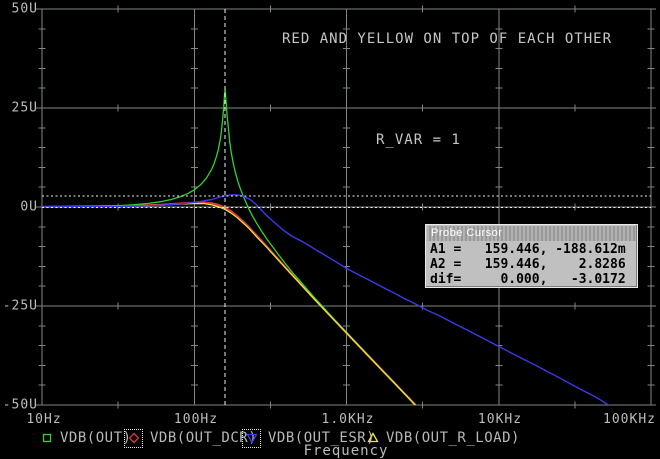  I want to click on x-tick-1khz: 1.0KHz, so click(348, 419).